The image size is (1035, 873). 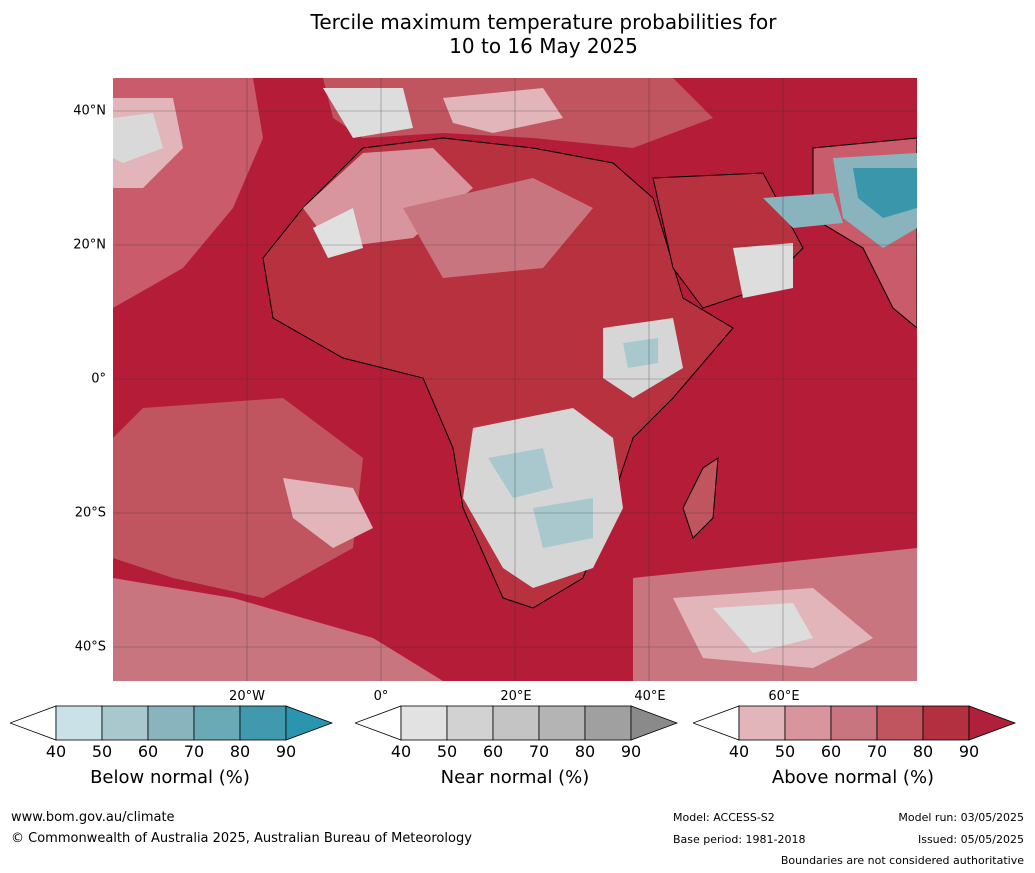 I want to click on sahara-central-patch, so click(x=498, y=228).